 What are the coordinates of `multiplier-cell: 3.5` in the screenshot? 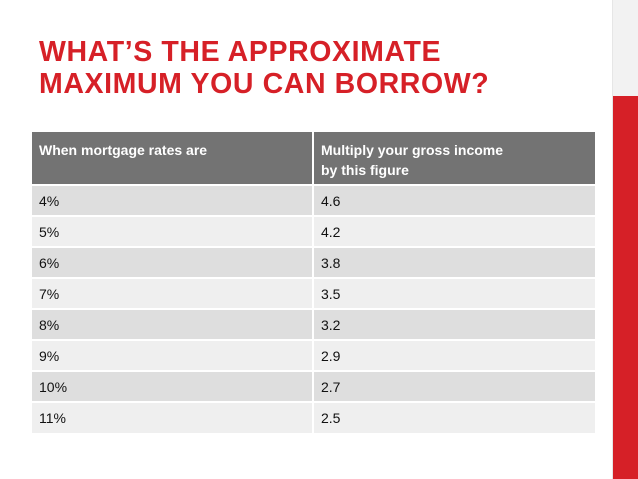 It's located at (454, 293).